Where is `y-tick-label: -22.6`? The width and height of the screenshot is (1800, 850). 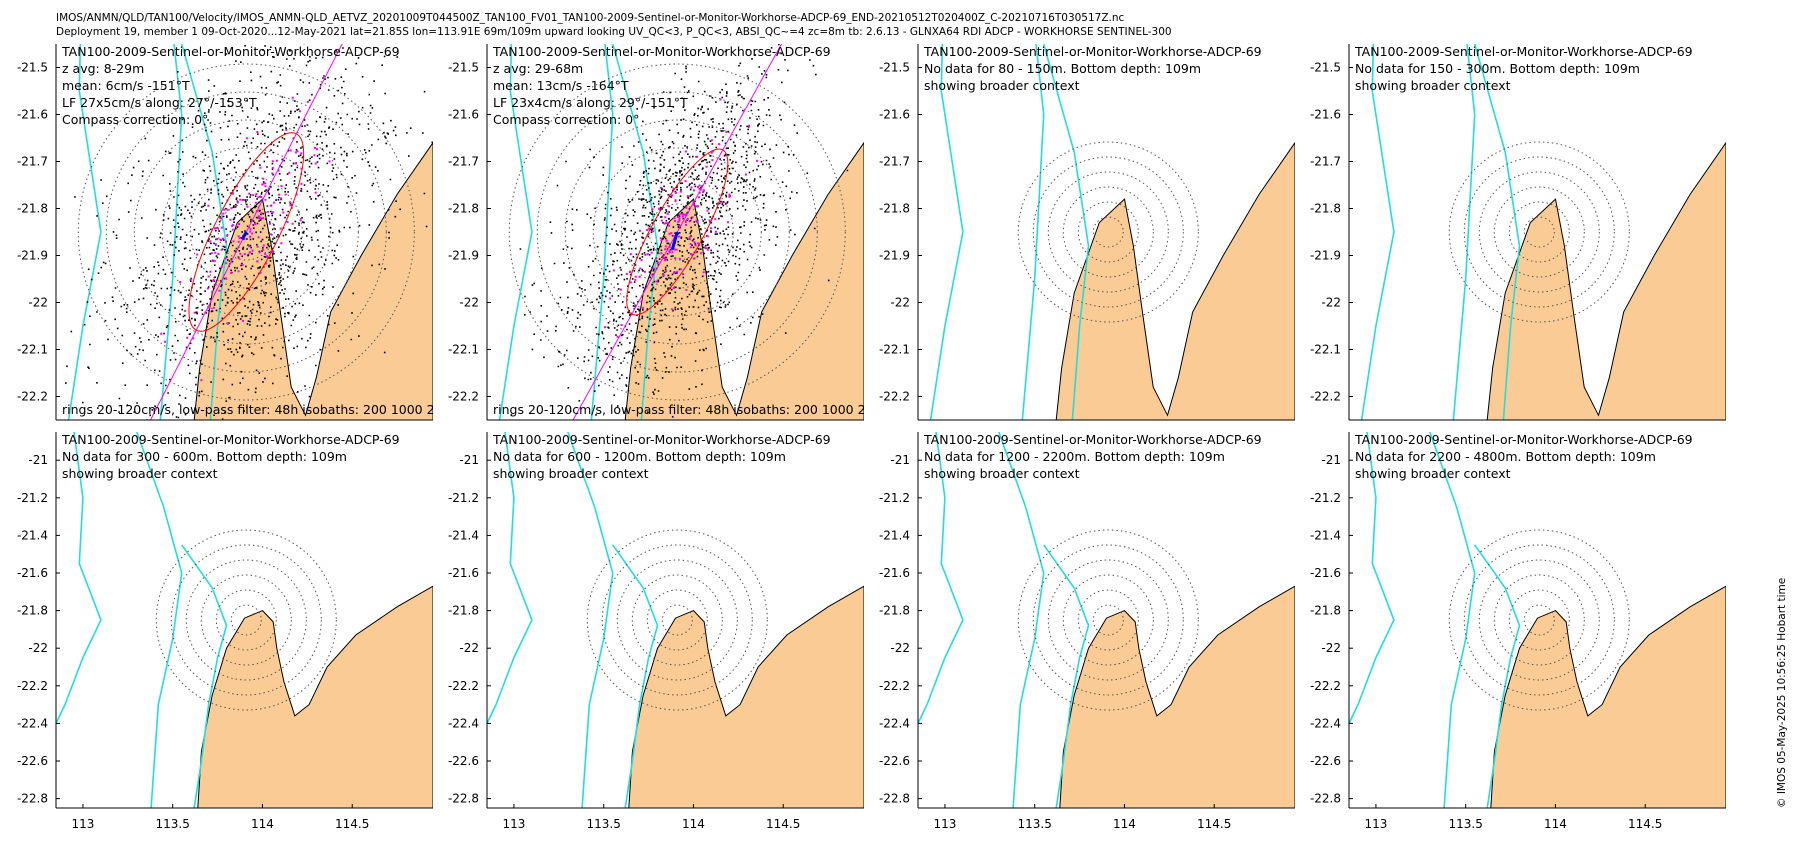
y-tick-label: -22.6 is located at coordinates (32, 761).